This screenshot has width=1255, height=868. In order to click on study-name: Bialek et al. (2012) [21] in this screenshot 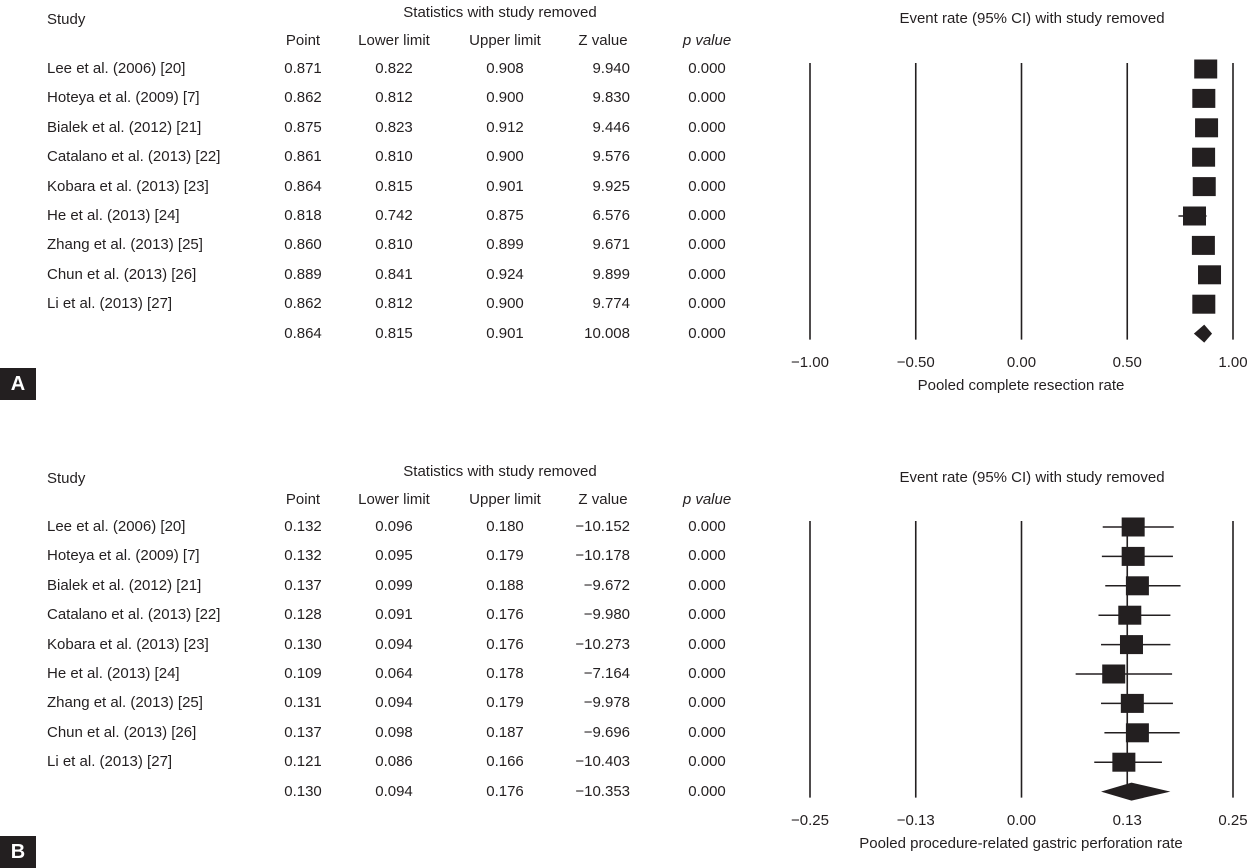, I will do `click(124, 585)`.